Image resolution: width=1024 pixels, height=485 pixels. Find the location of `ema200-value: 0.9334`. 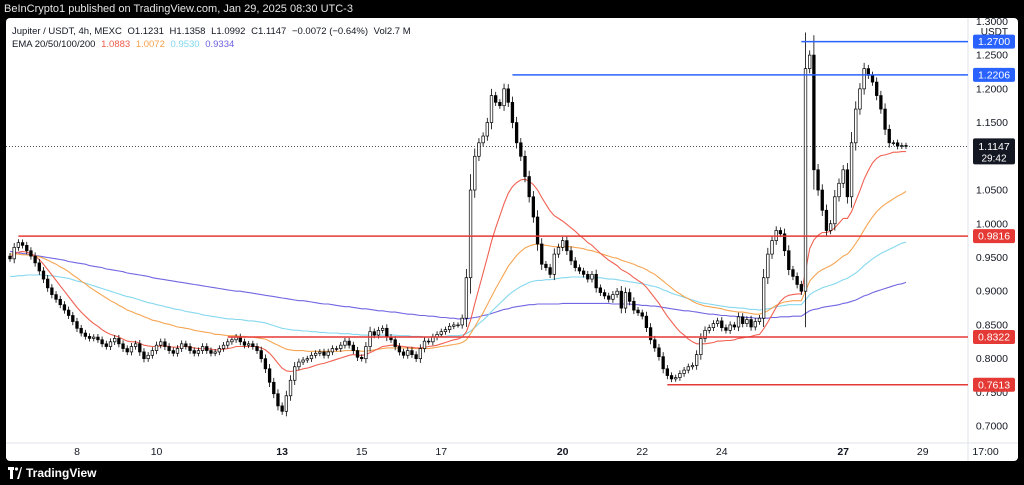

ema200-value: 0.9334 is located at coordinates (220, 44).